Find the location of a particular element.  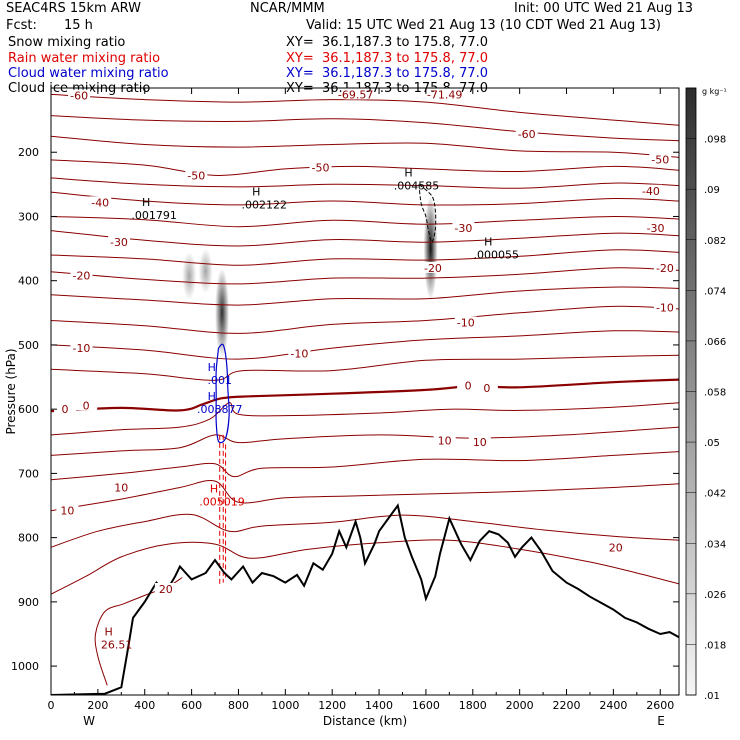

maximum-value-label: .008877 is located at coordinates (220, 409).